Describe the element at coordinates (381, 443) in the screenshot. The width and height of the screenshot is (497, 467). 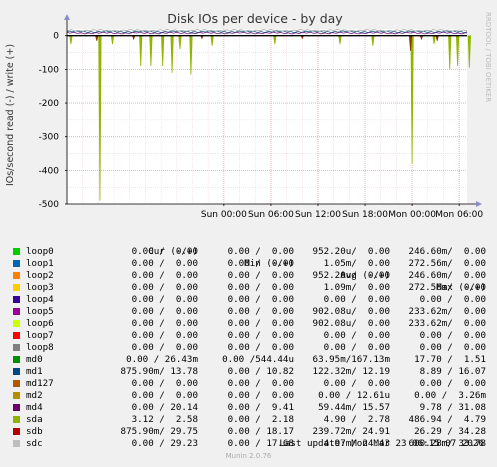
I see `last-update: Last update: Mon Mar 23 06:15:07 2026` at that location.